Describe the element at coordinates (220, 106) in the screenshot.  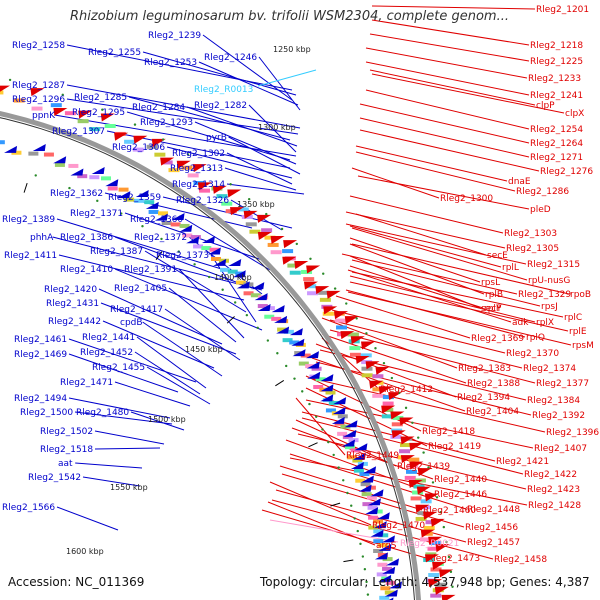
I see `forward-gene-label: Rleg2_1282` at that location.